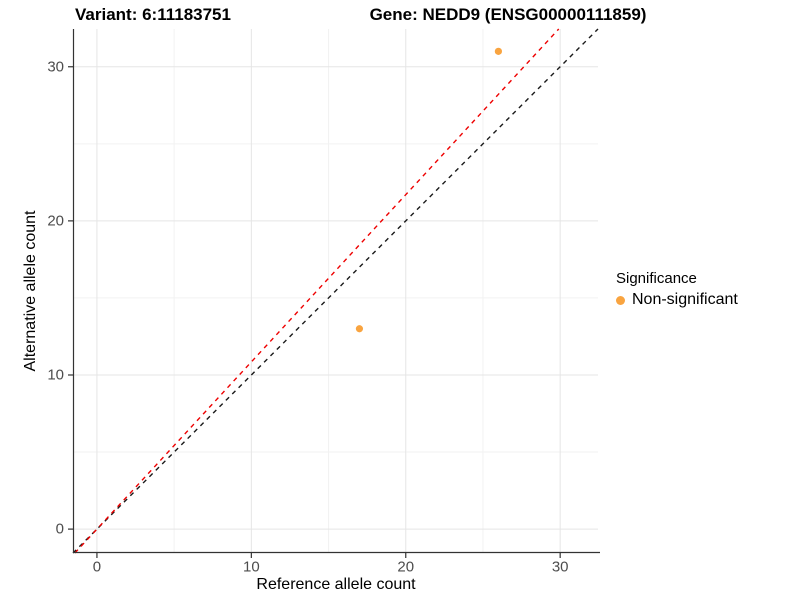  What do you see at coordinates (251, 567) in the screenshot?
I see `x-tick-label: 10` at bounding box center [251, 567].